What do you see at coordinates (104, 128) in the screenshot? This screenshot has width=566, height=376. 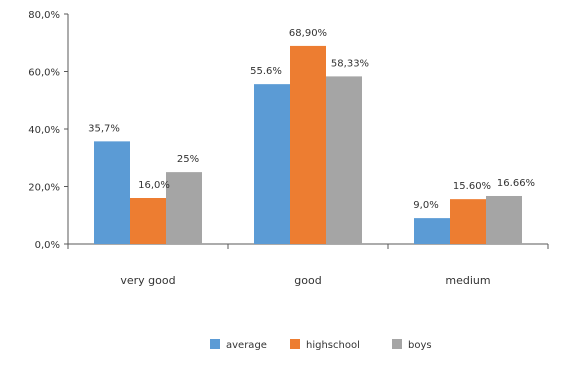 I see `data-label: 35,7%` at bounding box center [104, 128].